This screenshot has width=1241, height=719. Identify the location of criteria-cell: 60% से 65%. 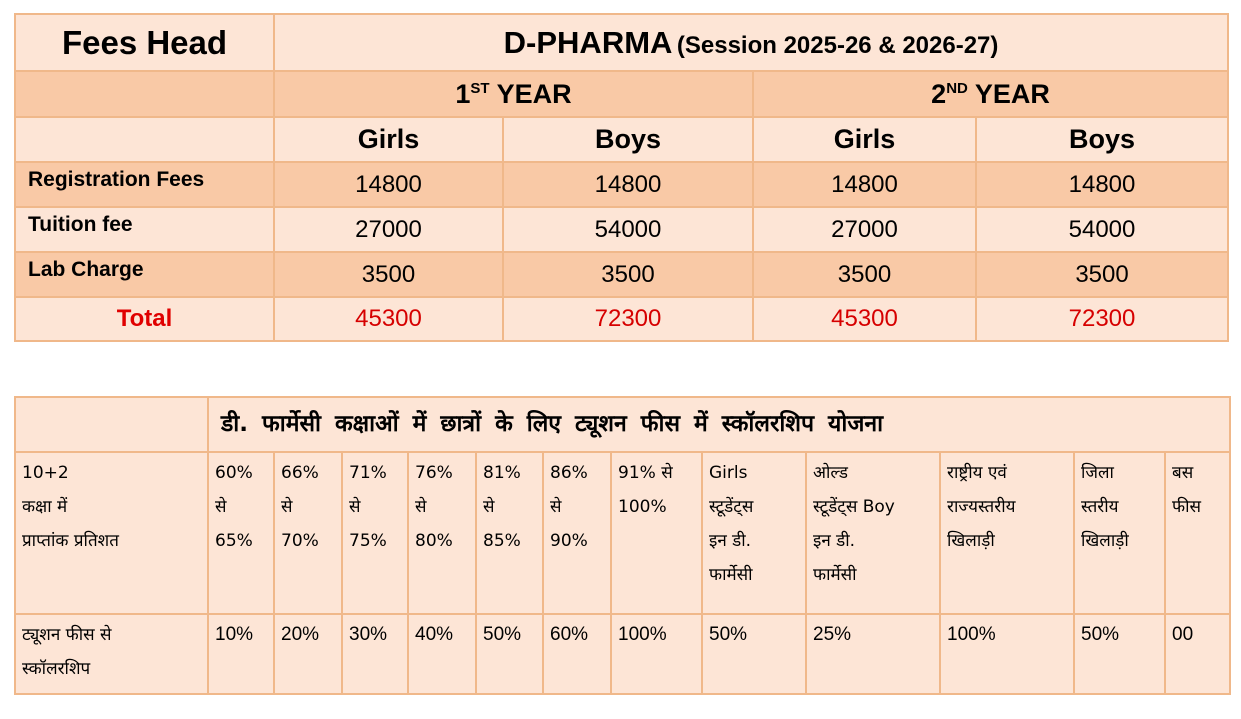
(241, 533).